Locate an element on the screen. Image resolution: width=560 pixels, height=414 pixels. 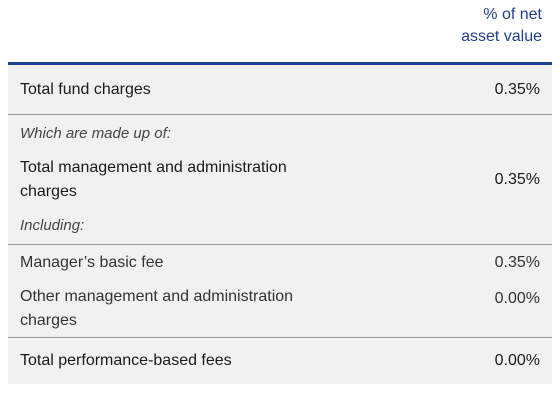
row-made-up-of: Which are made up of: is located at coordinates (280, 134).